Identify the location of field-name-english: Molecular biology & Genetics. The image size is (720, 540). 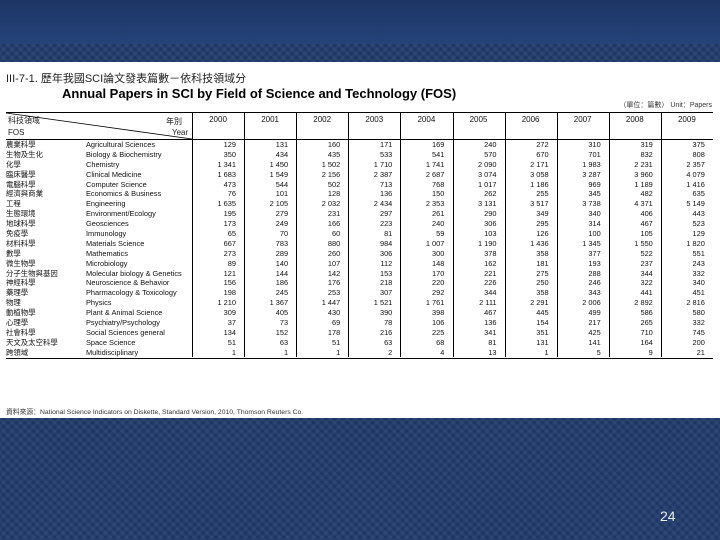
(134, 273).